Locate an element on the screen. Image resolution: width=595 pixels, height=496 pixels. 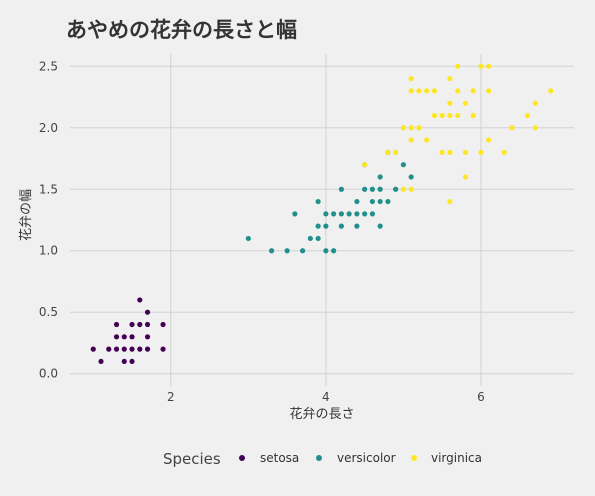
x-tick-label: 4 is located at coordinates (326, 397).